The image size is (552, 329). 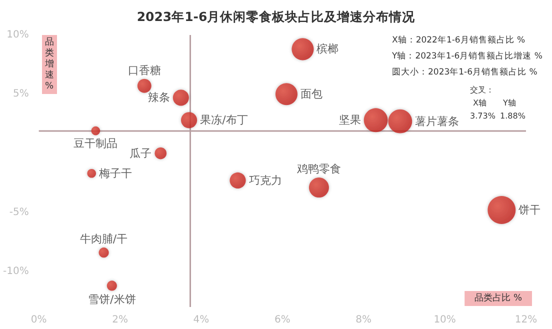 I want to click on annotation: Y轴, so click(x=509, y=103).